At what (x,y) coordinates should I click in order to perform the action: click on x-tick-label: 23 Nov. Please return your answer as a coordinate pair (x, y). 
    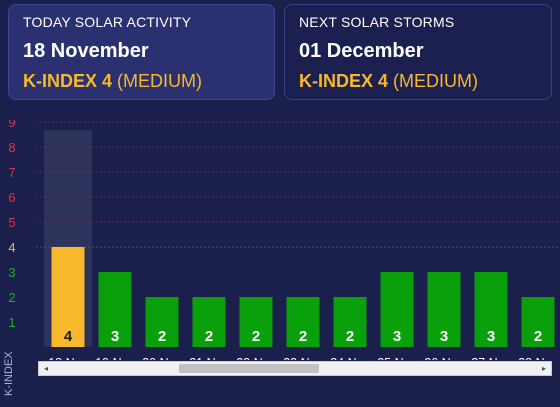
    Looking at the image, I should click on (303, 358).